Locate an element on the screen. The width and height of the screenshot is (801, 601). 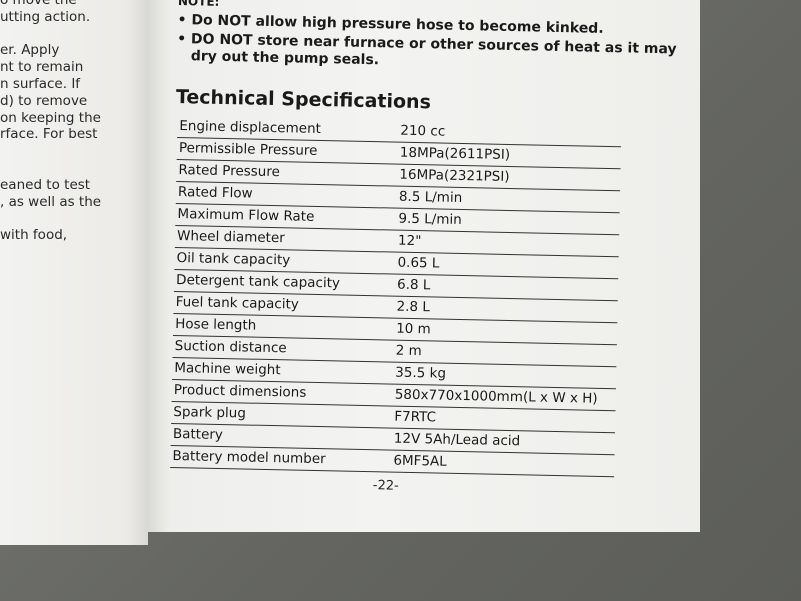
left-page-line: d) to remove is located at coordinates (44, 100).